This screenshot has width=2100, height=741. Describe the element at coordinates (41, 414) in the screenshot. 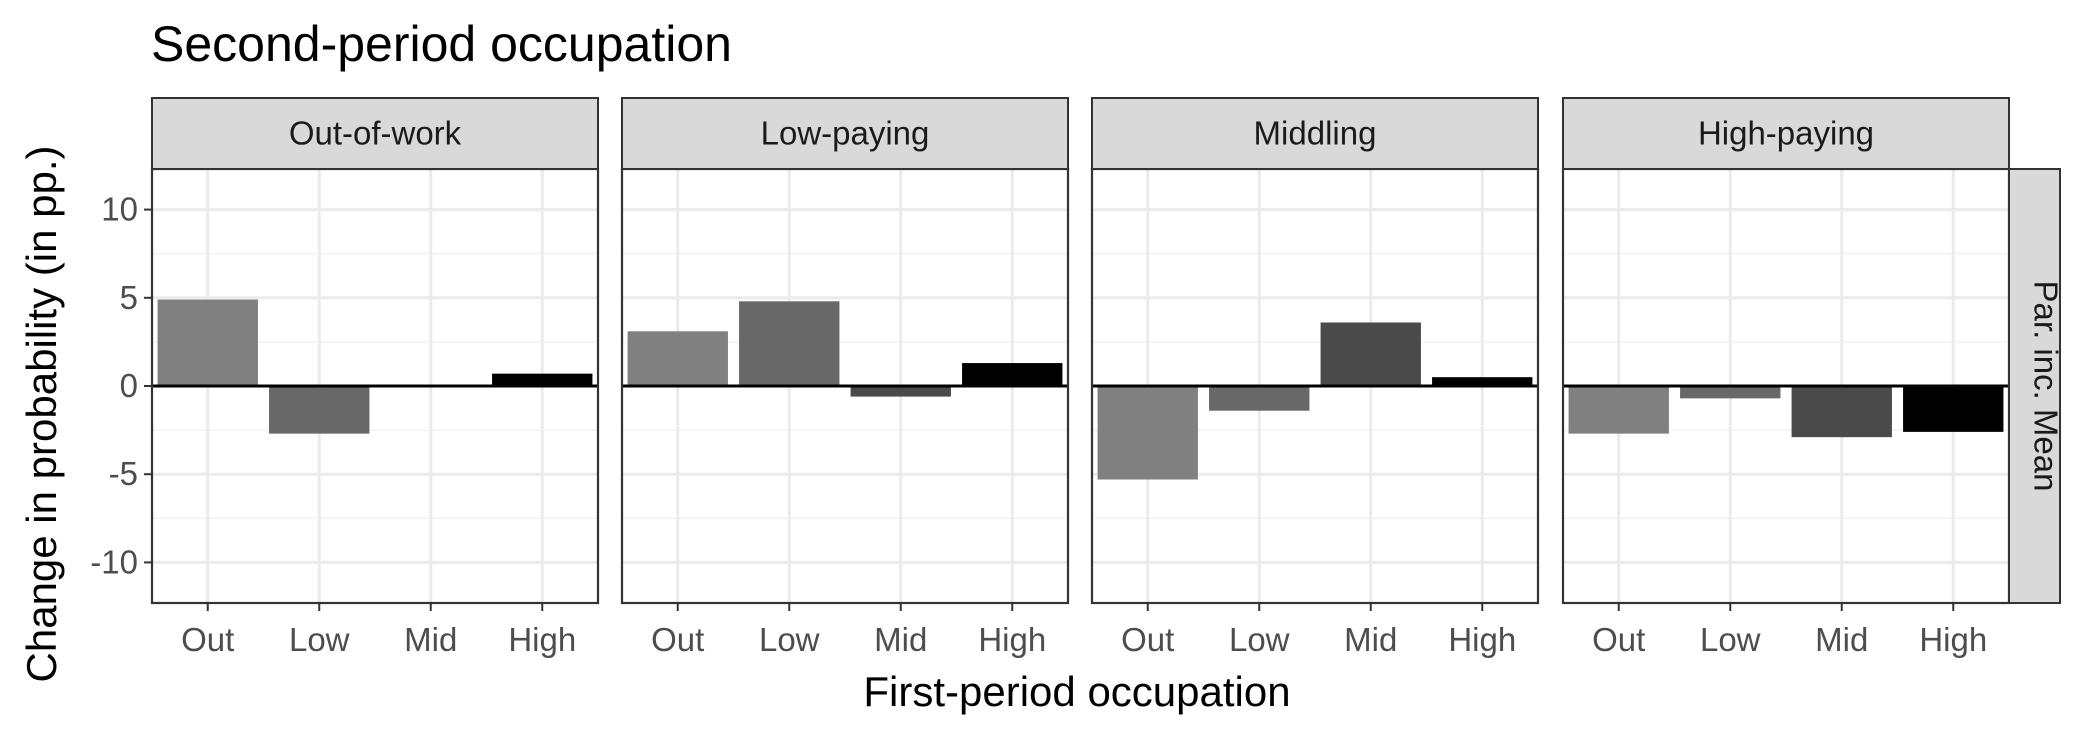

I see `y-axis-title: Change in probability (in pp.)` at that location.